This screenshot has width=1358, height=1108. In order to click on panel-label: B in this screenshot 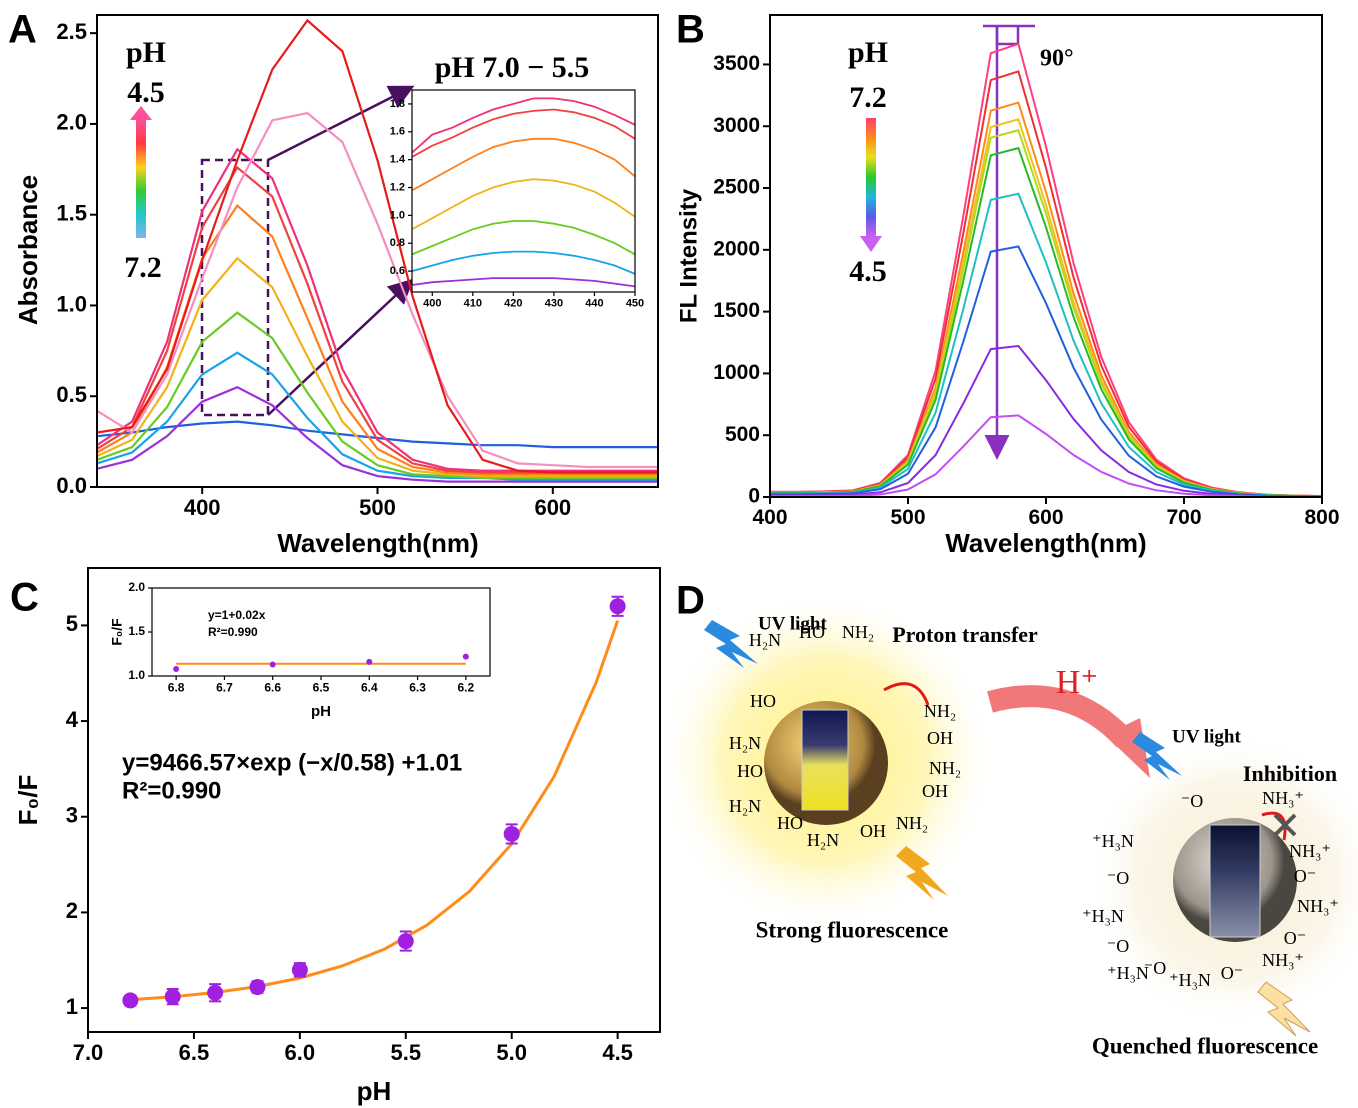, I will do `click(690, 30)`.